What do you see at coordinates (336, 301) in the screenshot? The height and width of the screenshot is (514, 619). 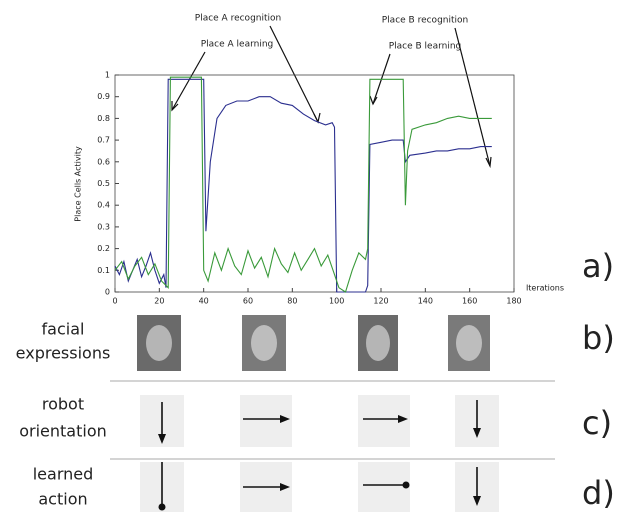 I see `x-tick-label: 100` at bounding box center [336, 301].